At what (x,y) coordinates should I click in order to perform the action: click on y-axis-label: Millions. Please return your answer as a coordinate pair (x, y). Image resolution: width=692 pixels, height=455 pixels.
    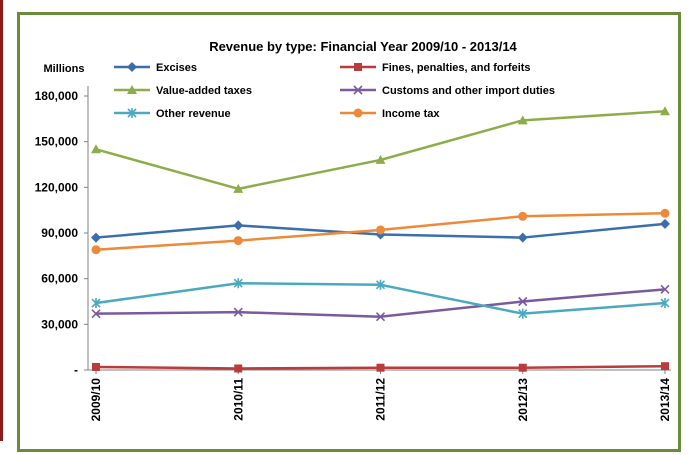
    Looking at the image, I should click on (64, 69).